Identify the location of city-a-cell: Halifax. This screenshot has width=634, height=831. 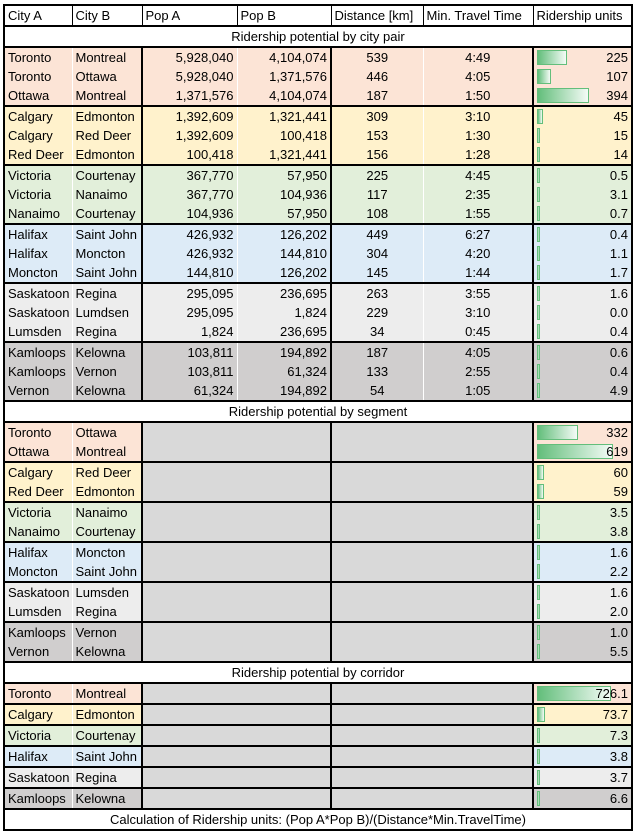
(38, 233).